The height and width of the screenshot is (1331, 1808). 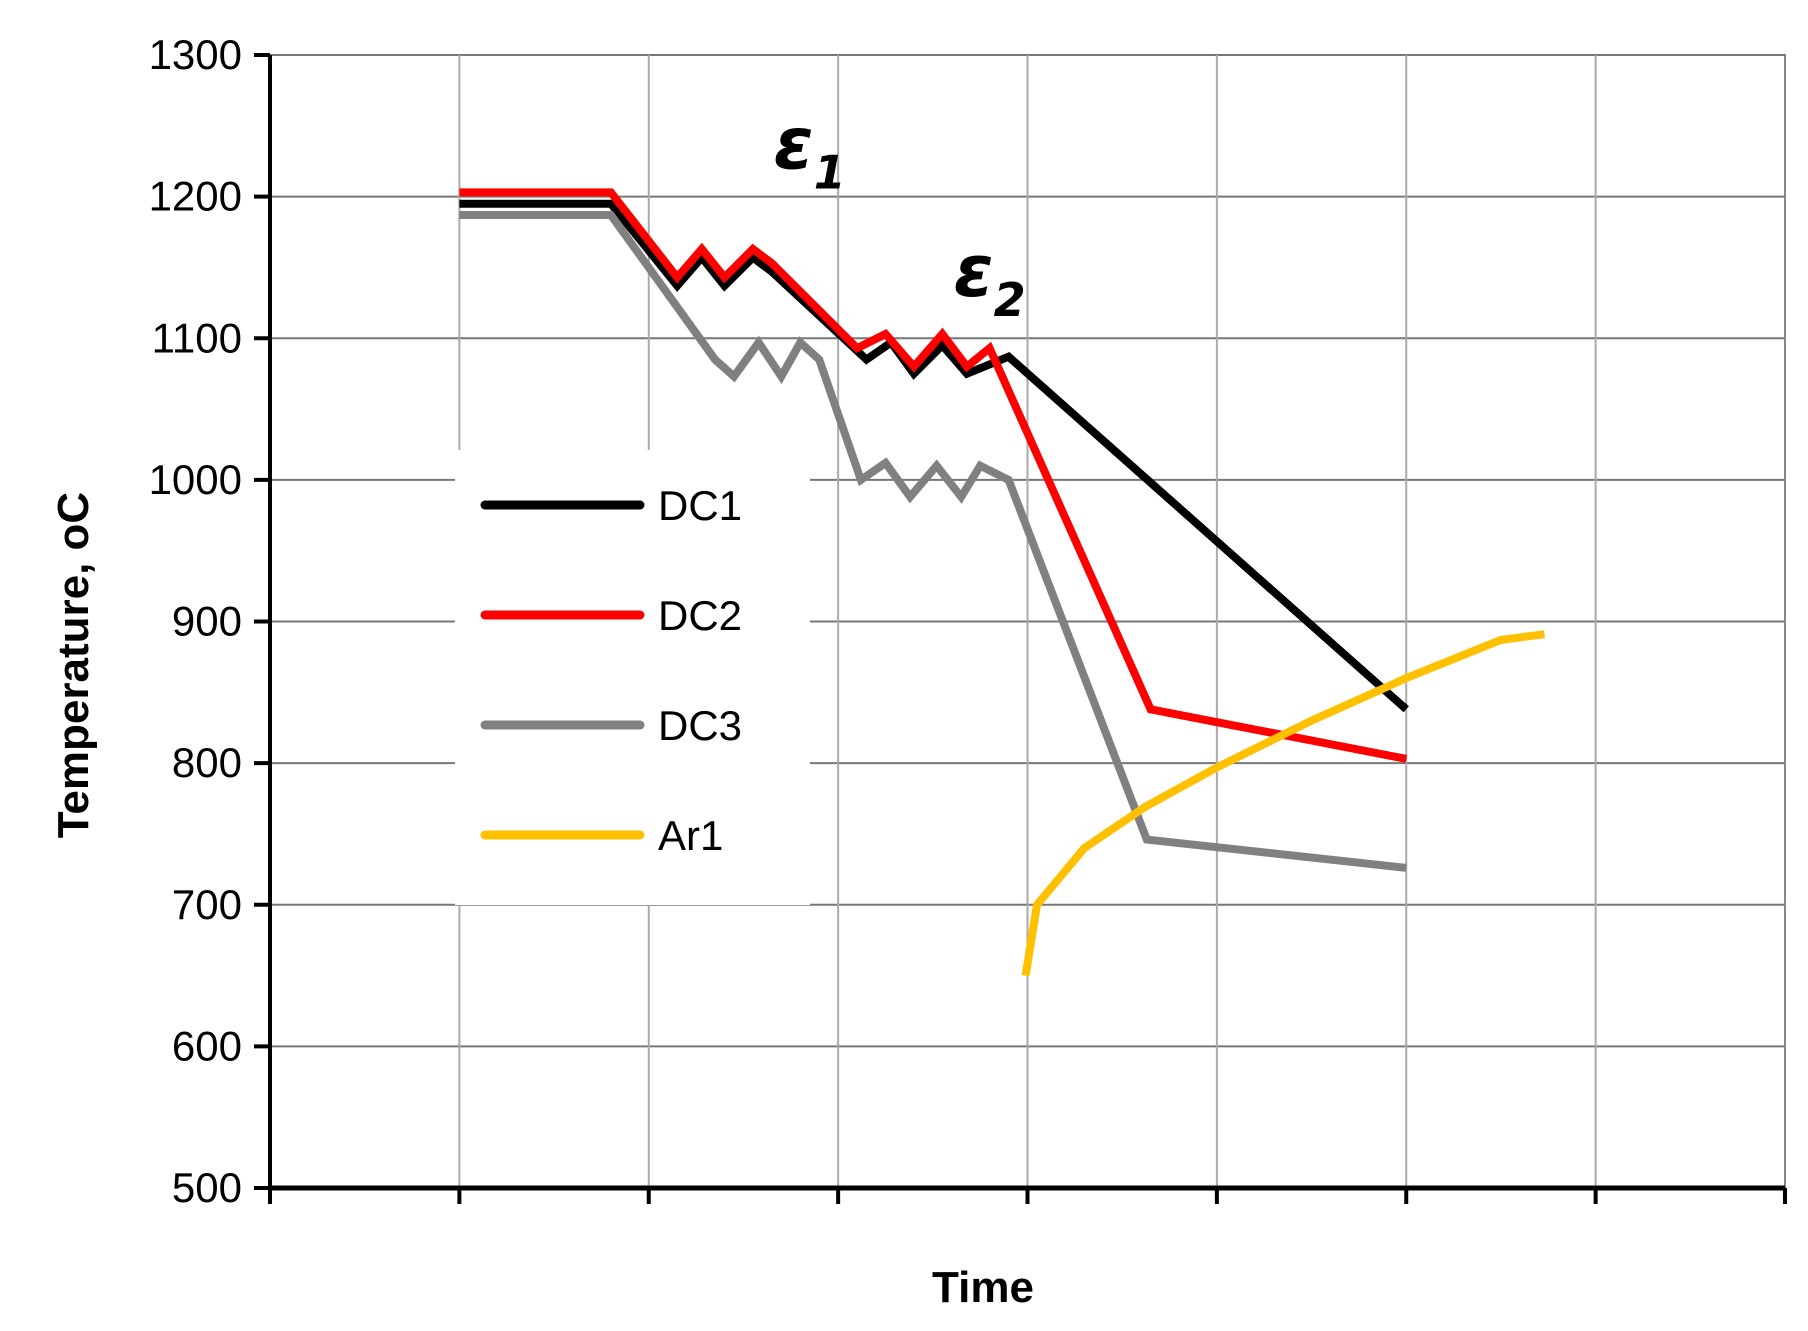 I want to click on strain-annotation-1: ε1, so click(x=810, y=150).